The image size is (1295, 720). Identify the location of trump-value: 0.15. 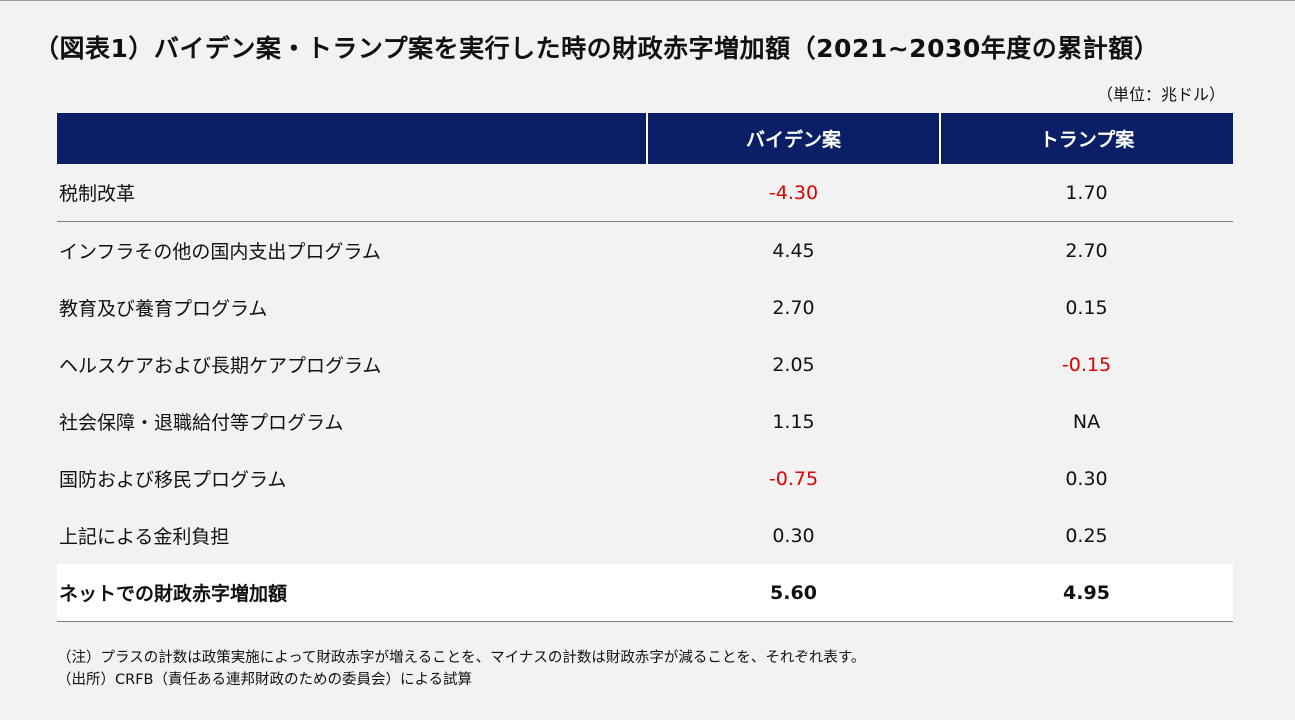
(1086, 307).